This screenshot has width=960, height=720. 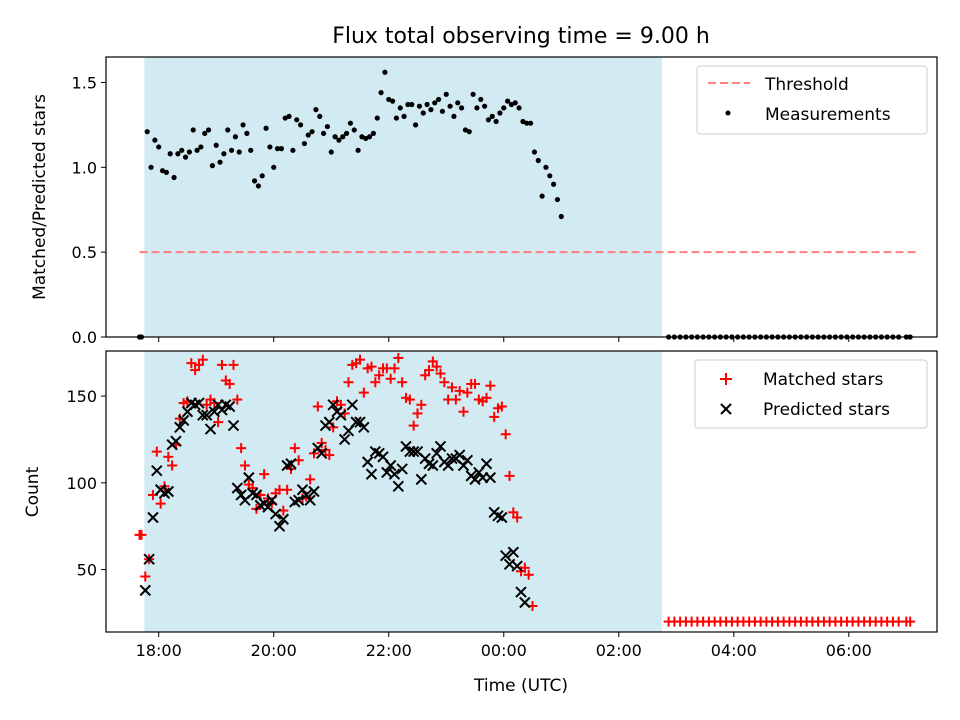 What do you see at coordinates (84, 82) in the screenshot?
I see `y-tick-label: 1.5` at bounding box center [84, 82].